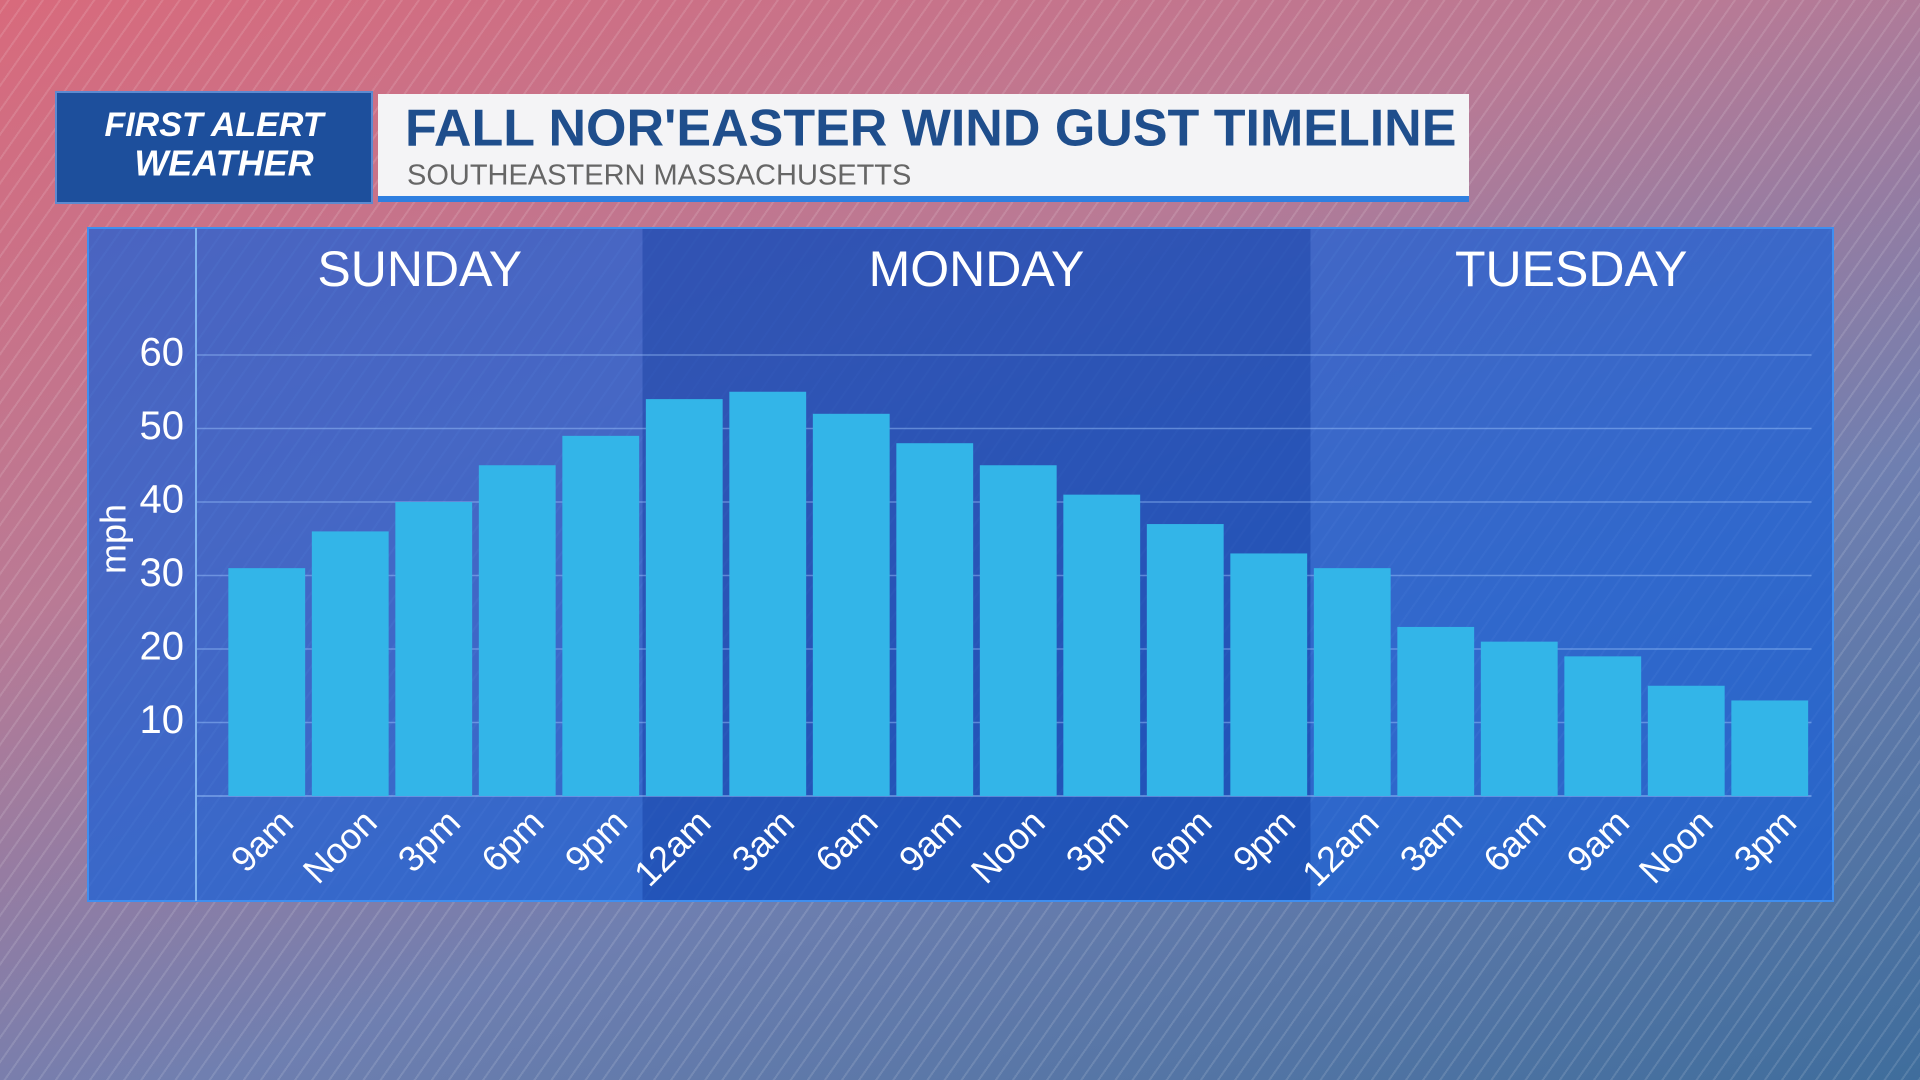 This screenshot has height=1080, width=1920. What do you see at coordinates (930, 129) in the screenshot?
I see `chart-title: FALL NOR'EASTER WIND GUST TIMELINE` at bounding box center [930, 129].